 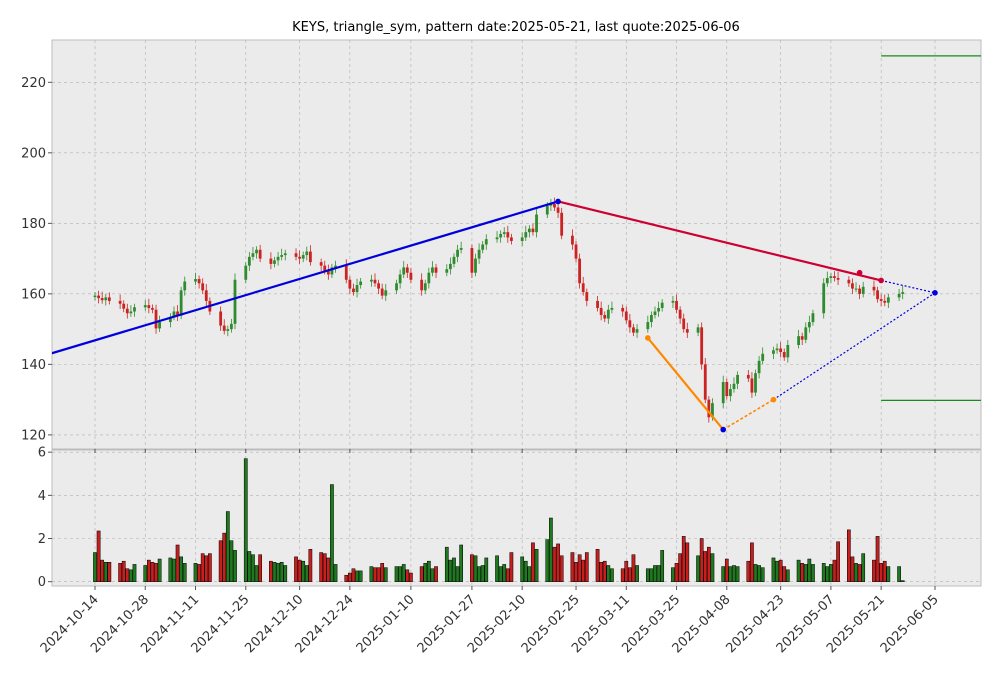 What do you see at coordinates (685, 384) in the screenshot?
I see `lower-trendline-fall` at bounding box center [685, 384].